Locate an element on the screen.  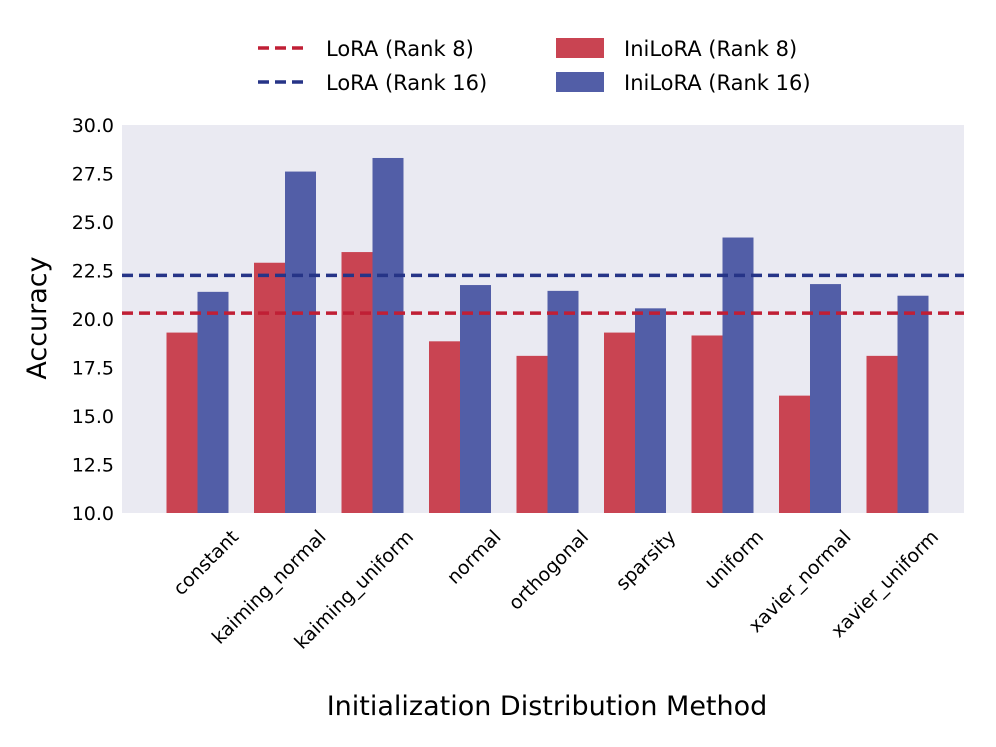
legend-label-inilora-rank-16: IniLoRA (Rank 16) is located at coordinates (717, 83).